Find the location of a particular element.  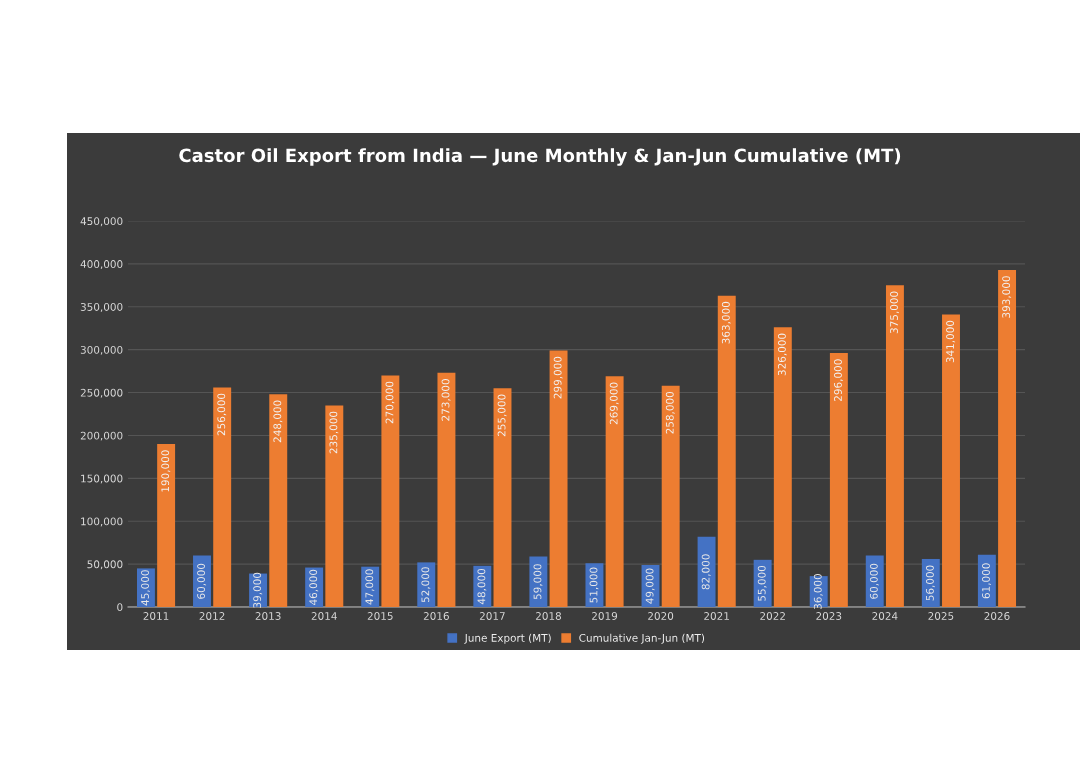

x-tick-label: 2011 is located at coordinates (156, 616).